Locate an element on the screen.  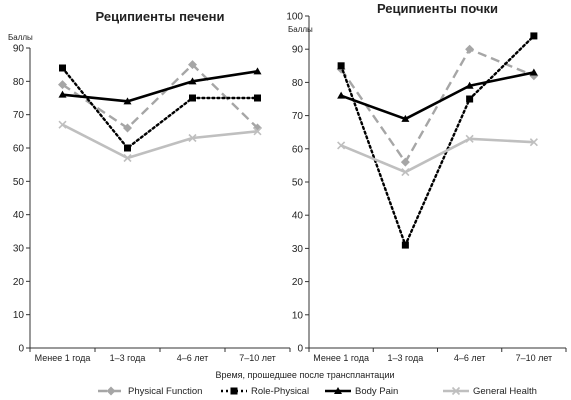
series-line-role-physical is located at coordinates (160, 108).